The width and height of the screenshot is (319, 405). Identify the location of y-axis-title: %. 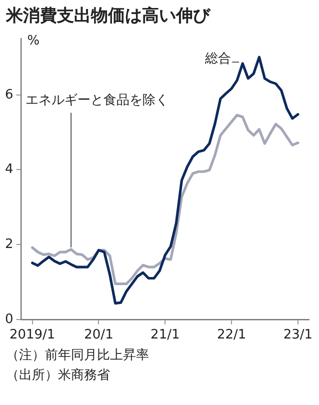
(33, 41).